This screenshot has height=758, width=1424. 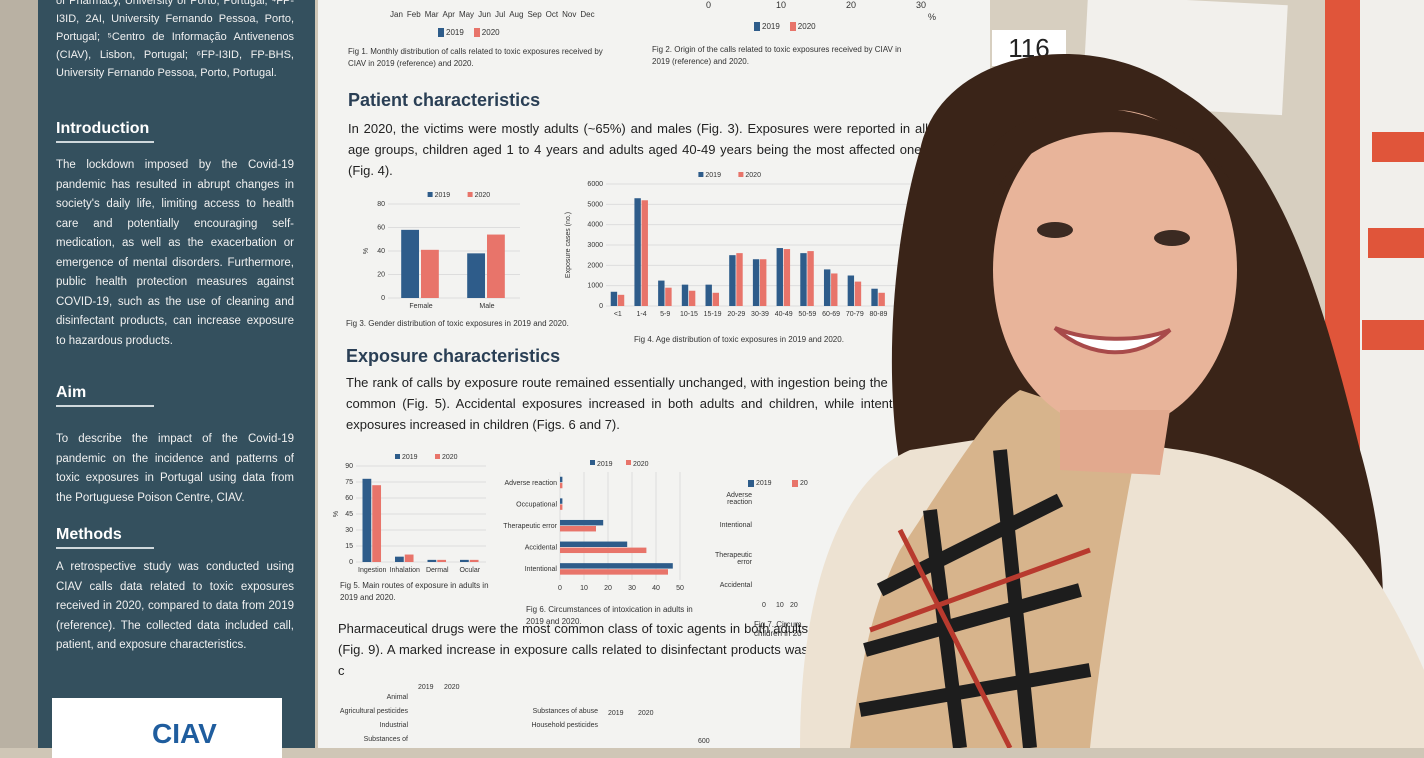 What do you see at coordinates (760, 314) in the screenshot?
I see `x-tick-label: 30-39` at bounding box center [760, 314].